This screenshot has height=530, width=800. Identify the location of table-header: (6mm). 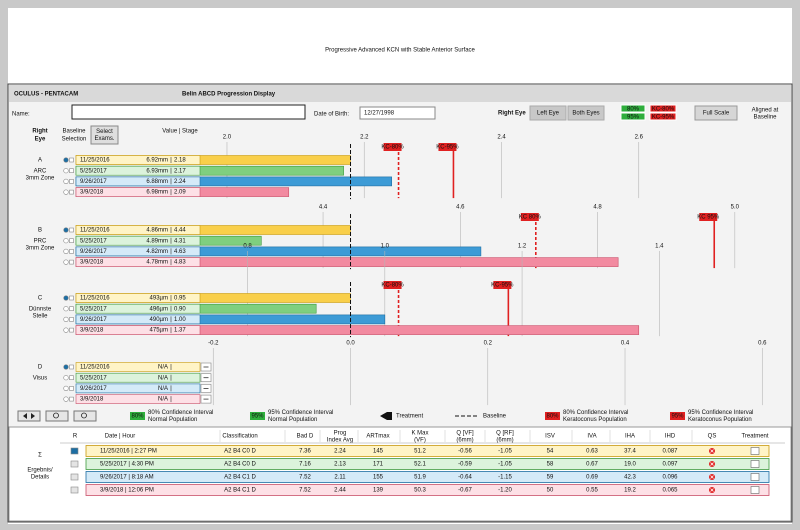
(464, 441).